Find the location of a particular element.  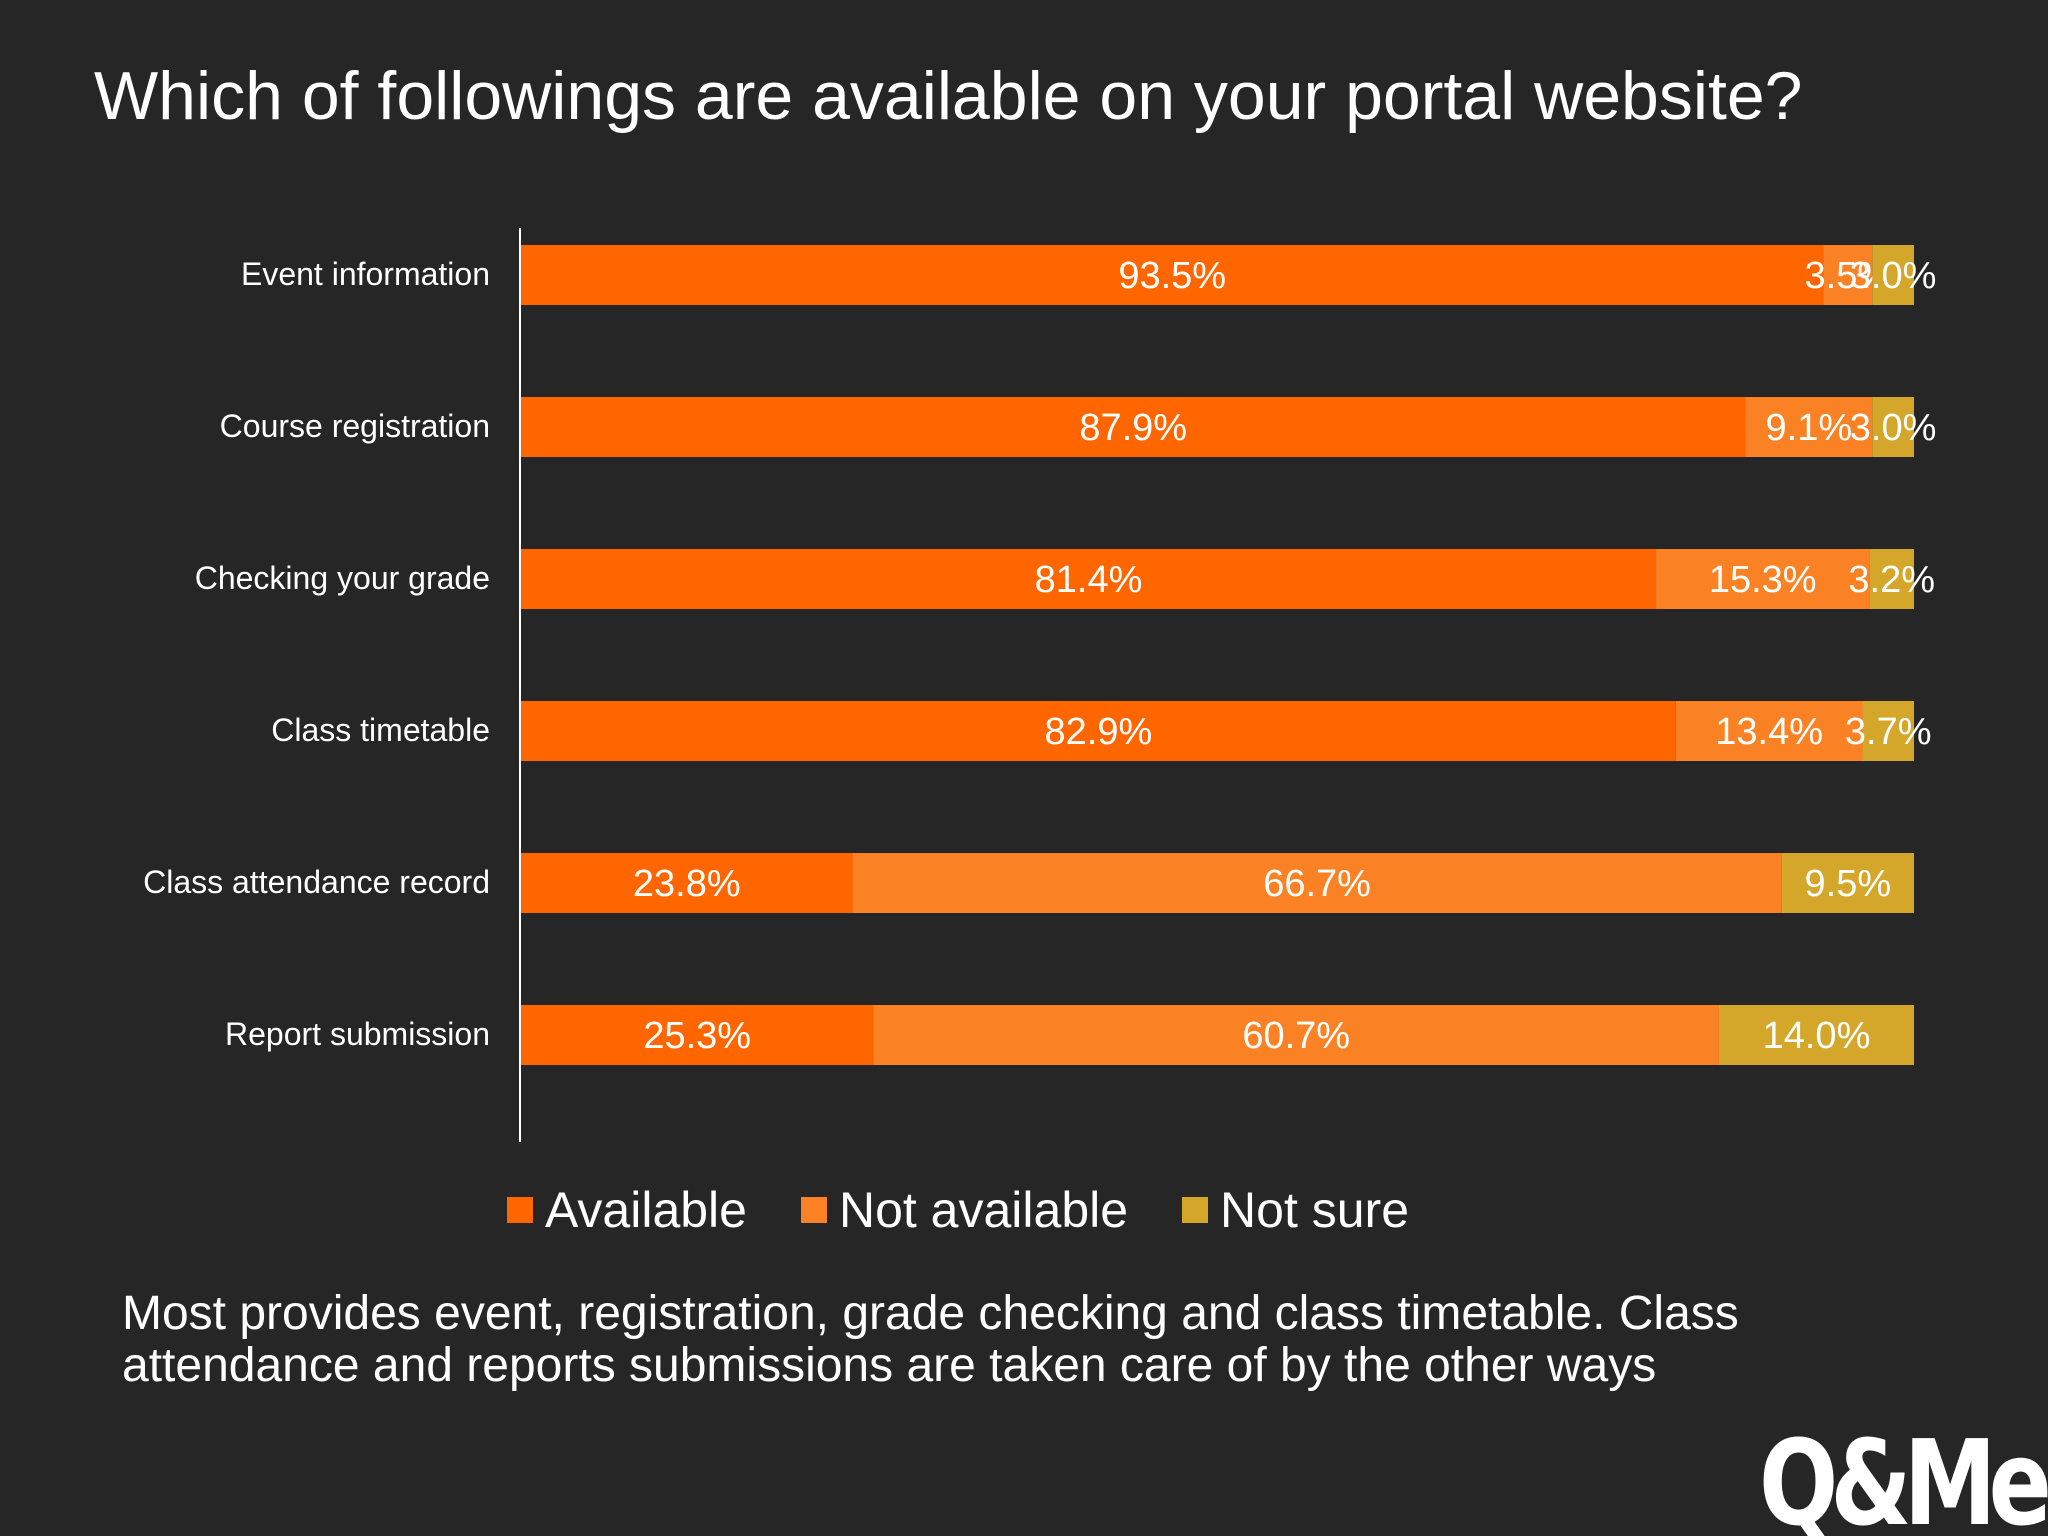

legend-item-not-available: Not available is located at coordinates (964, 1210).